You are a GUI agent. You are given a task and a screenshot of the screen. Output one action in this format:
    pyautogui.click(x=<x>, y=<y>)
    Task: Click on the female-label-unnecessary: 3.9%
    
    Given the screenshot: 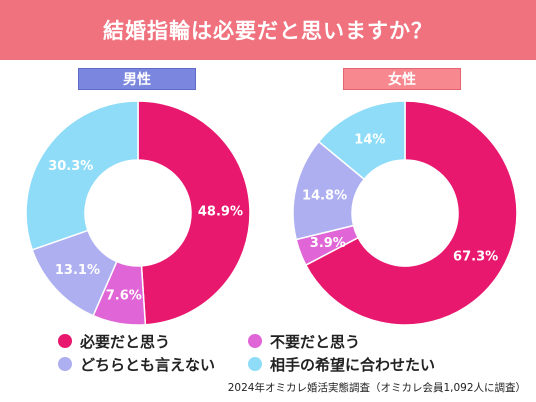 What is the action you would take?
    pyautogui.click(x=328, y=243)
    